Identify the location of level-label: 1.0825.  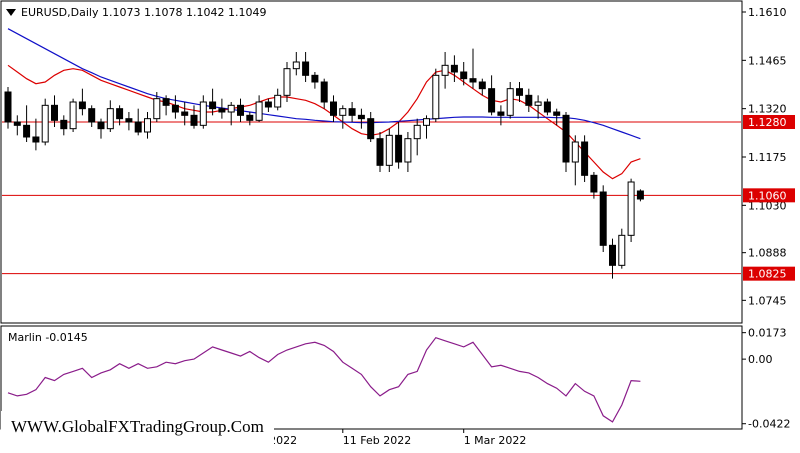
(767, 274).